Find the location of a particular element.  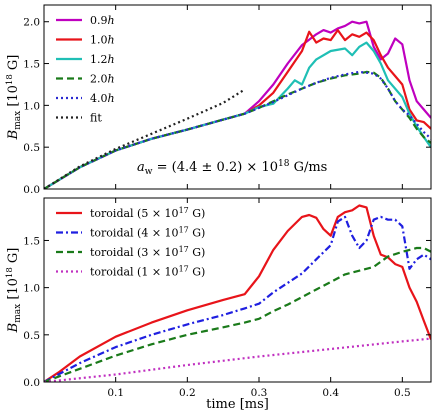

y-tick-label-0-0: 0.0 is located at coordinates (31, 190).